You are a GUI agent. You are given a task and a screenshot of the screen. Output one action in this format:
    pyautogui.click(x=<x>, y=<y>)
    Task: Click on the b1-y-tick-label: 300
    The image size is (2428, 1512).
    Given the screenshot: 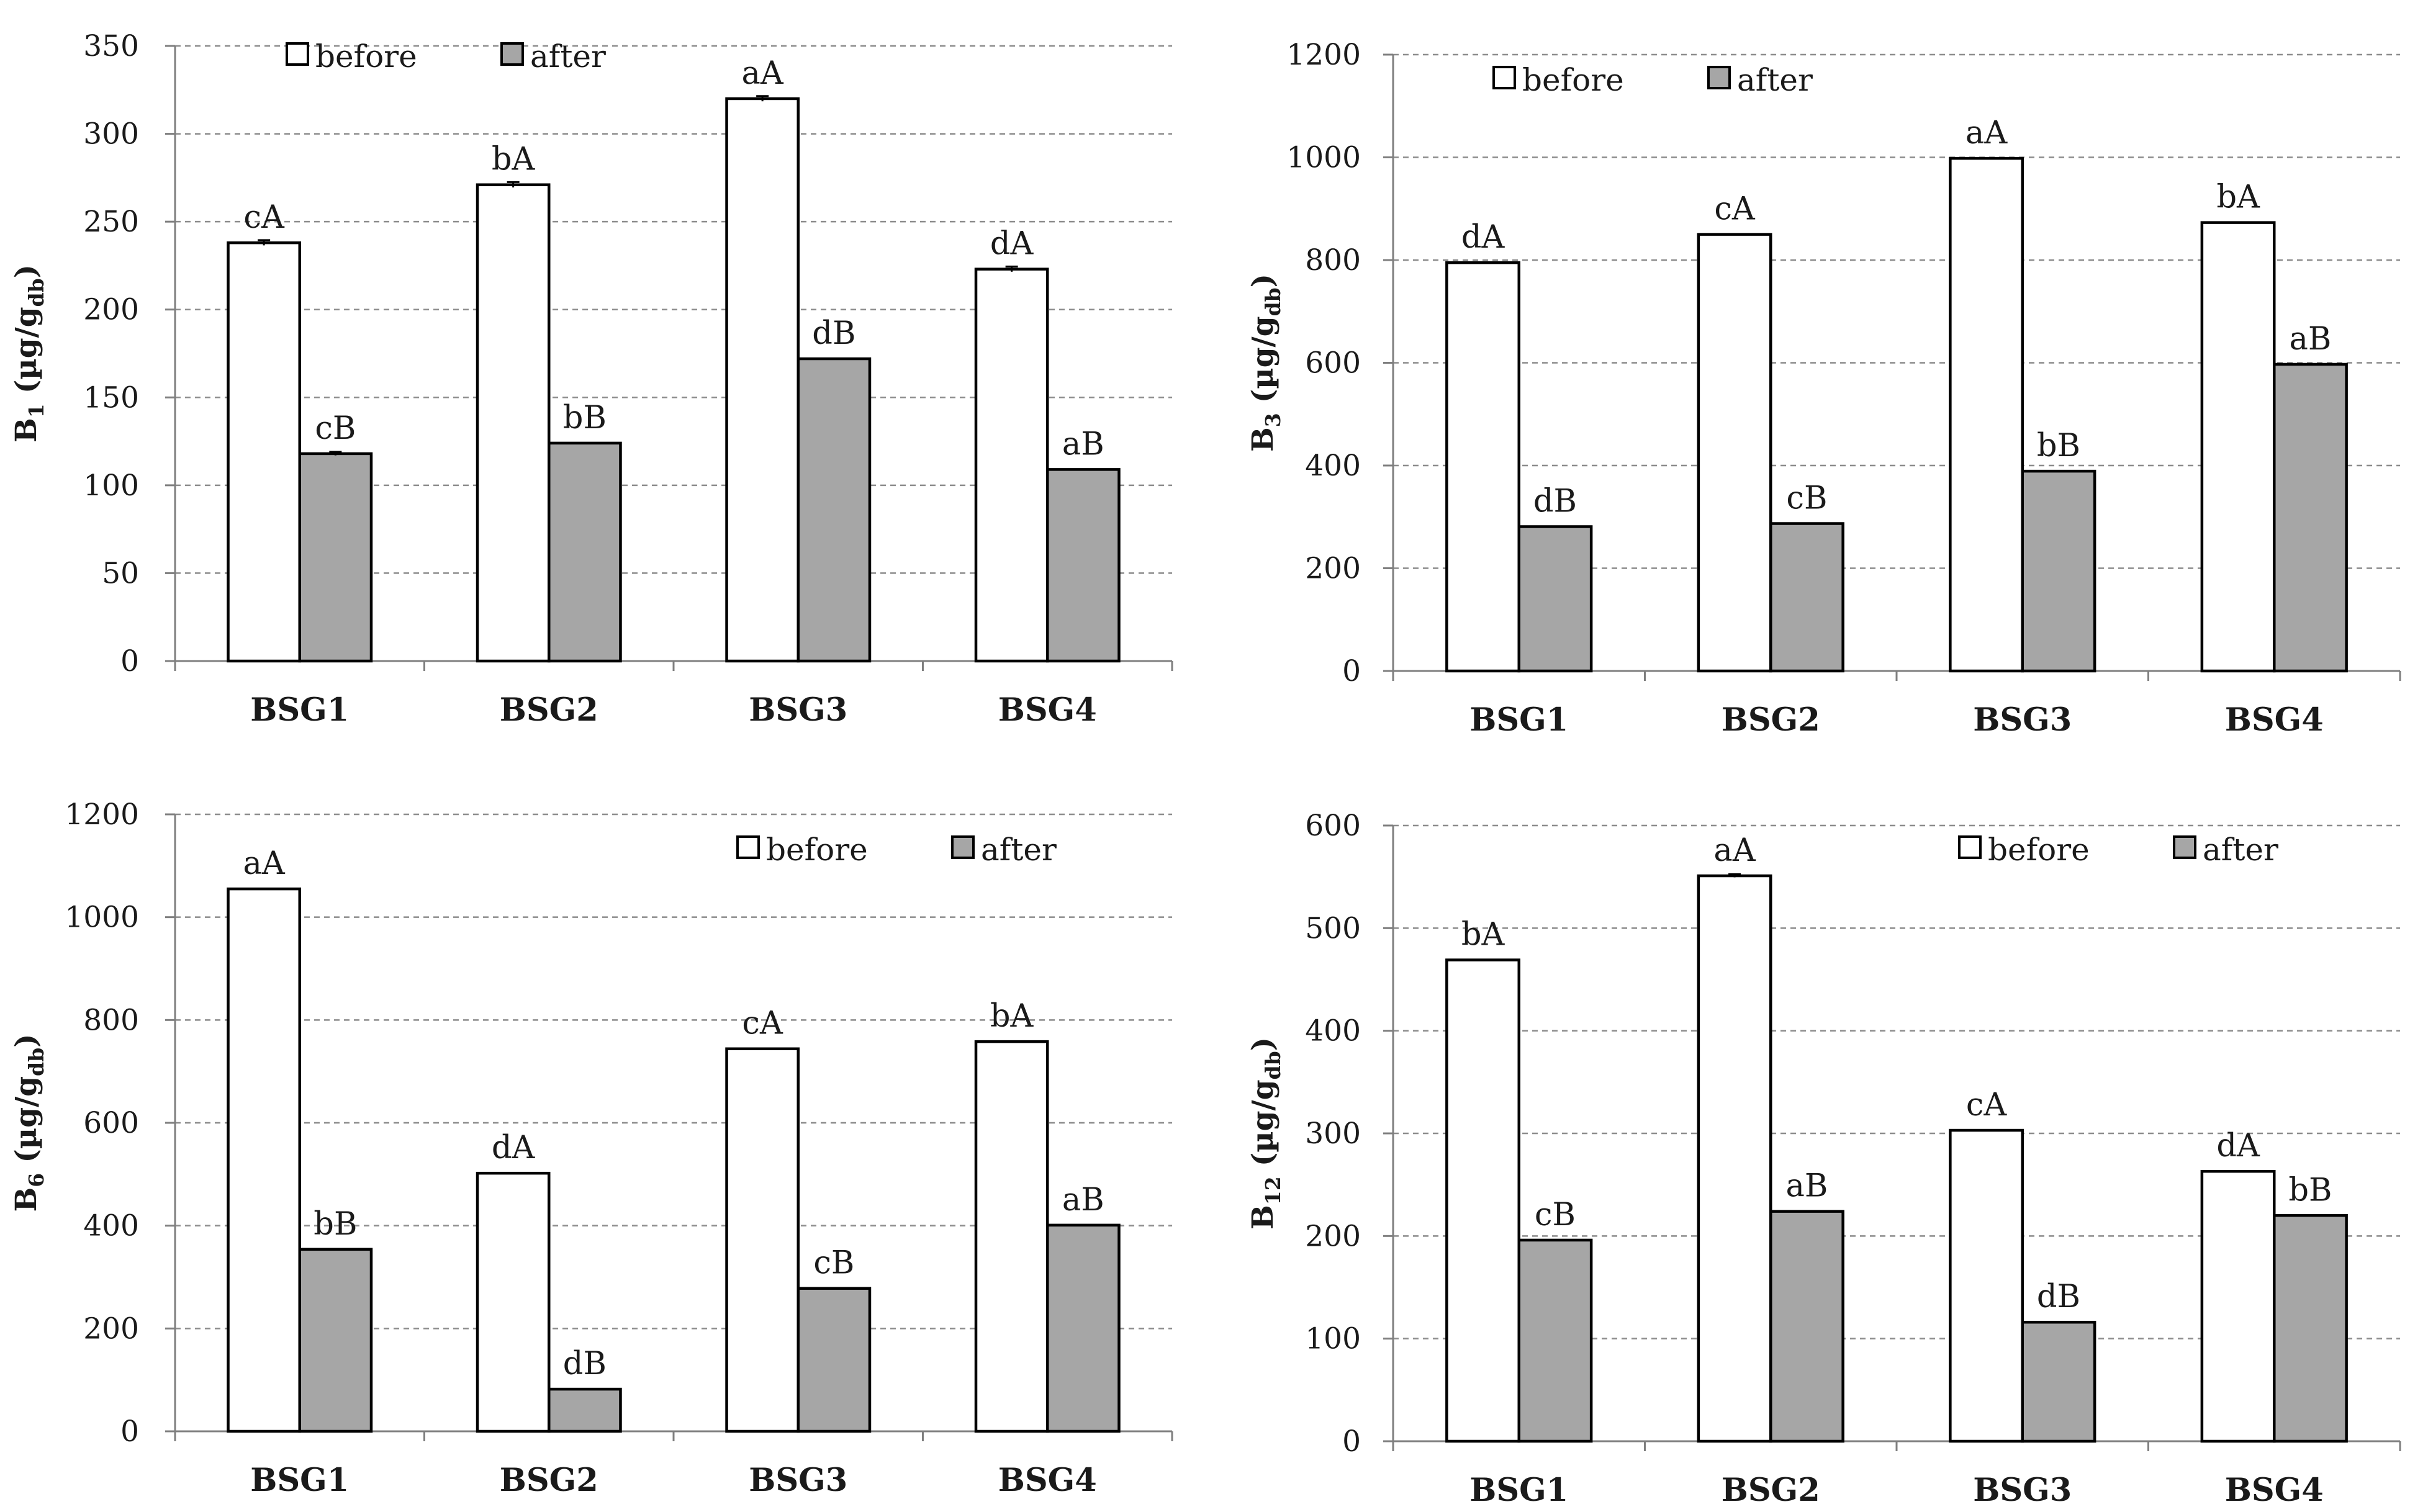 What is the action you would take?
    pyautogui.click(x=111, y=134)
    